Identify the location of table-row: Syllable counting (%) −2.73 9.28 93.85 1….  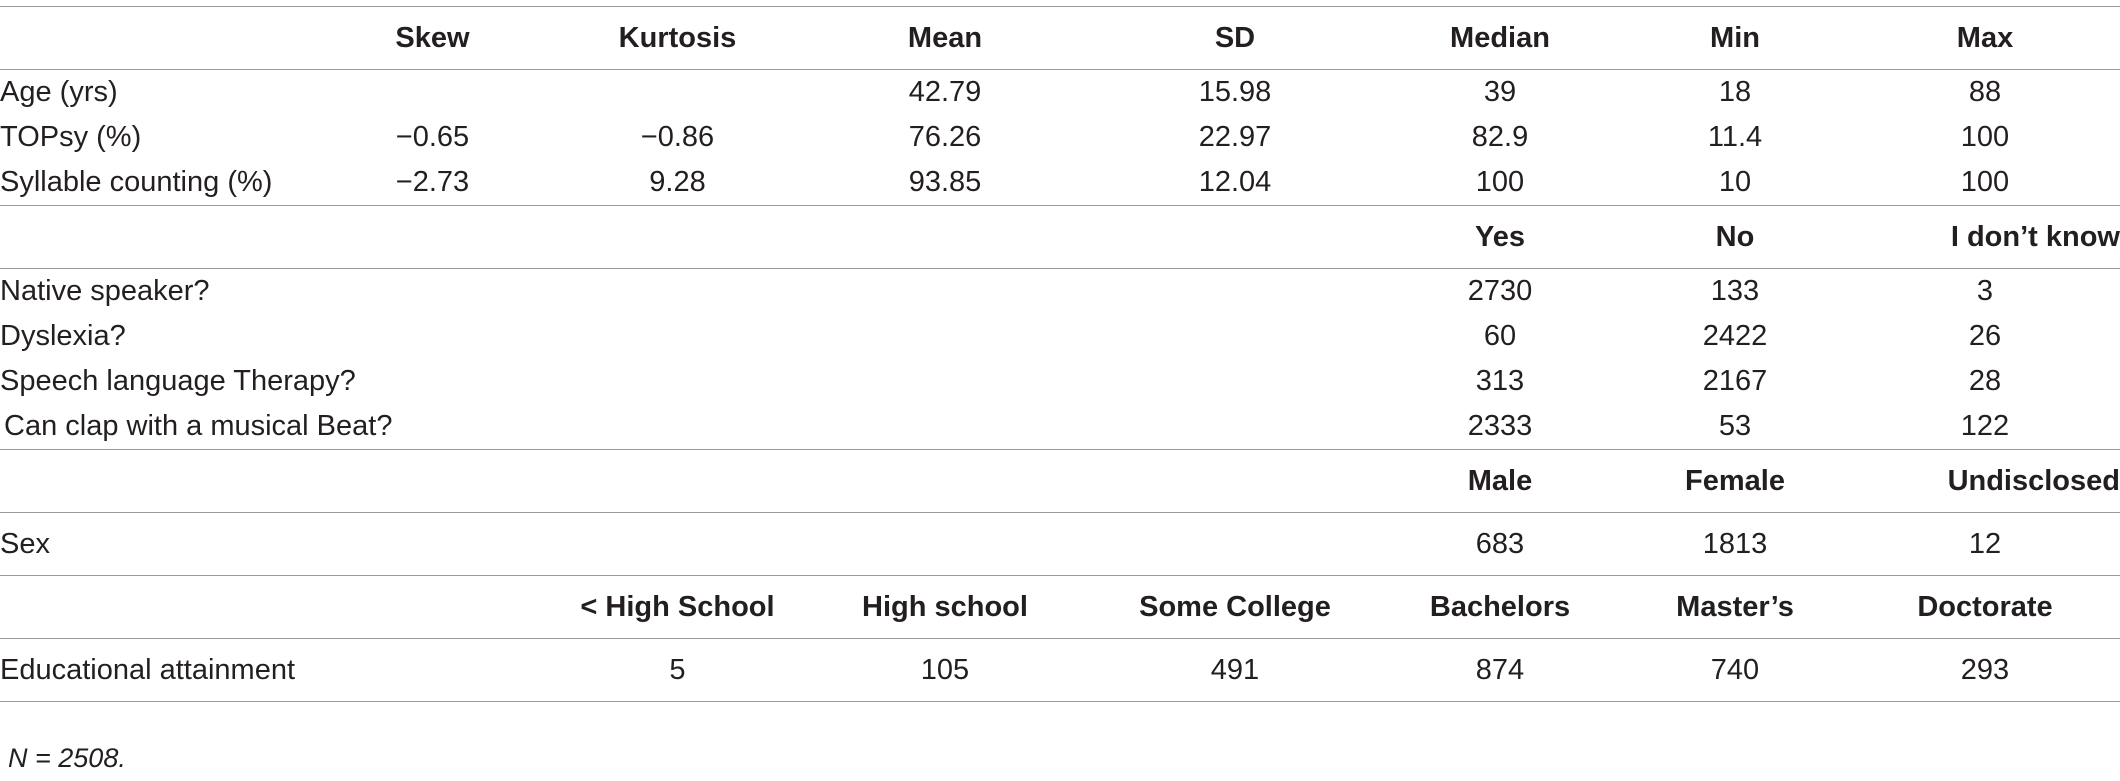
(1060, 183).